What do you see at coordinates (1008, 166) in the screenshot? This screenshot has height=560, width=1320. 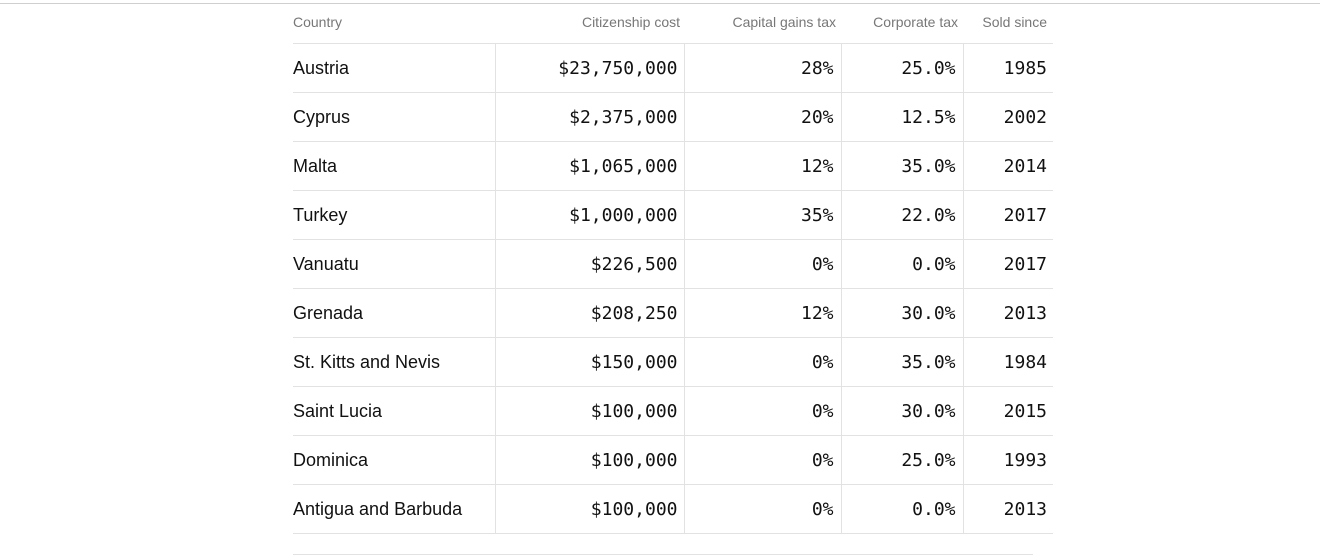 I see `cell-sold-since: 2014` at bounding box center [1008, 166].